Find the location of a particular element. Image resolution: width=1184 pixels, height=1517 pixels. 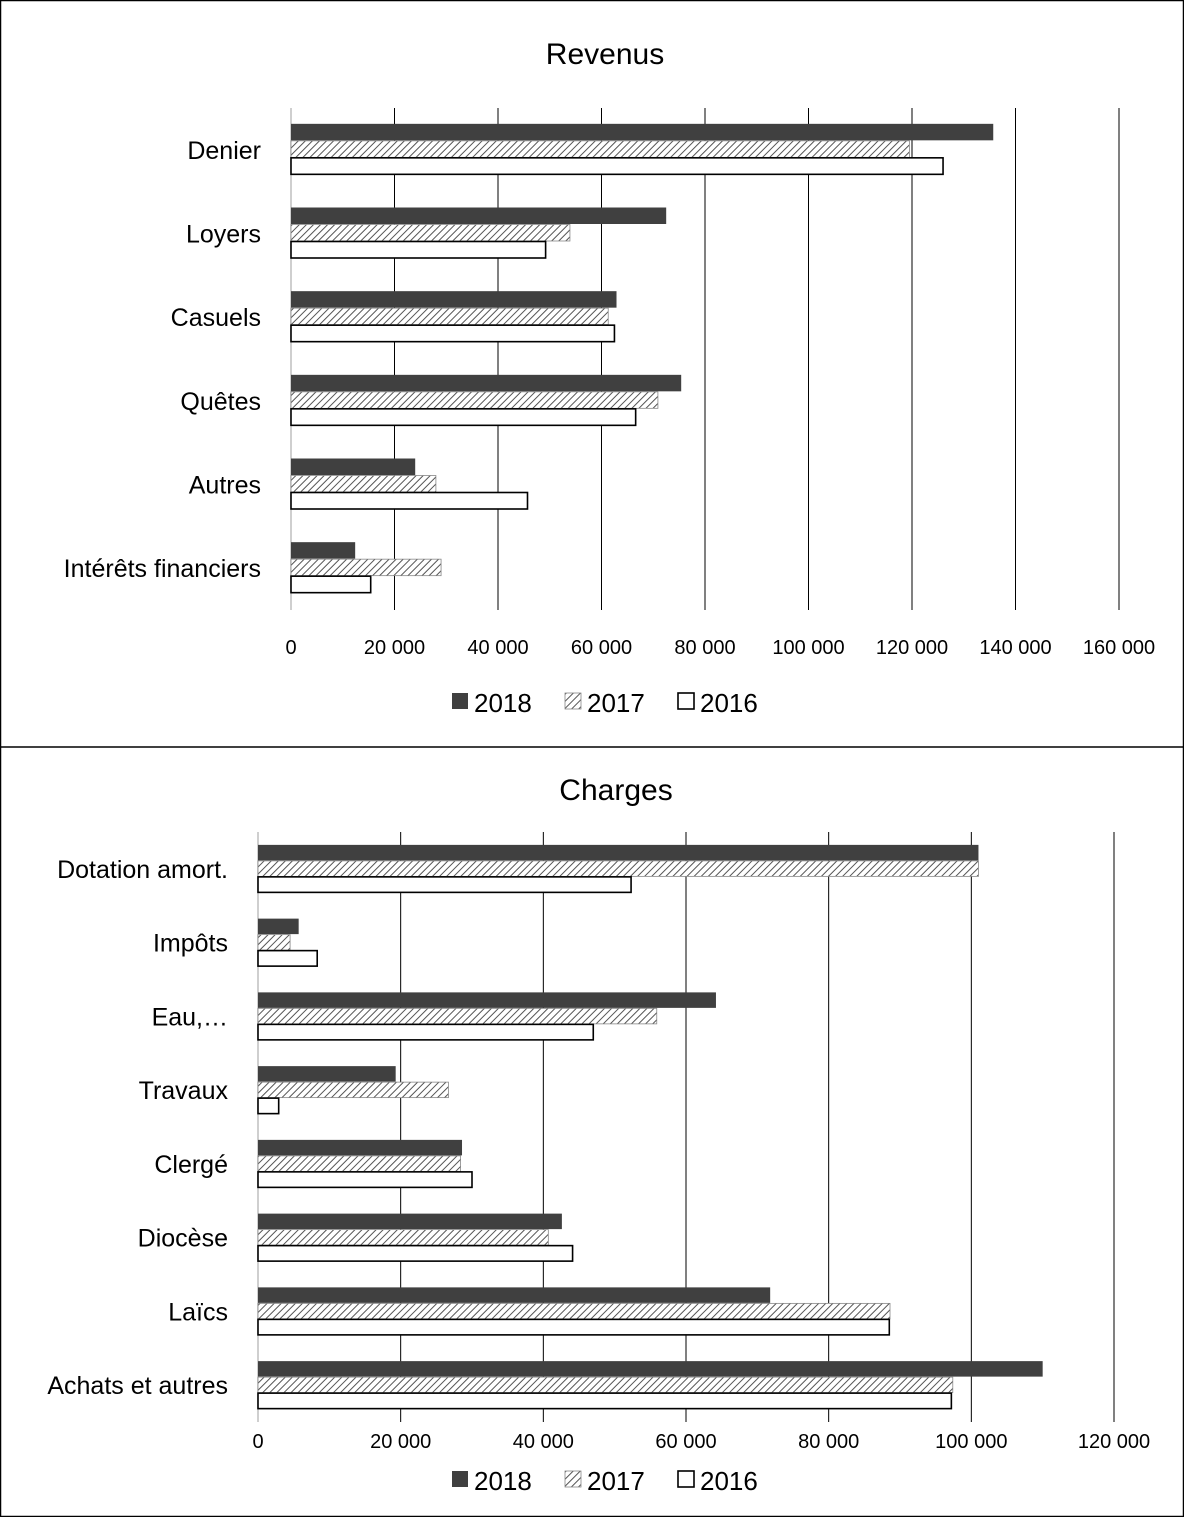

bar-interets-financiers-2017 is located at coordinates (366, 567).